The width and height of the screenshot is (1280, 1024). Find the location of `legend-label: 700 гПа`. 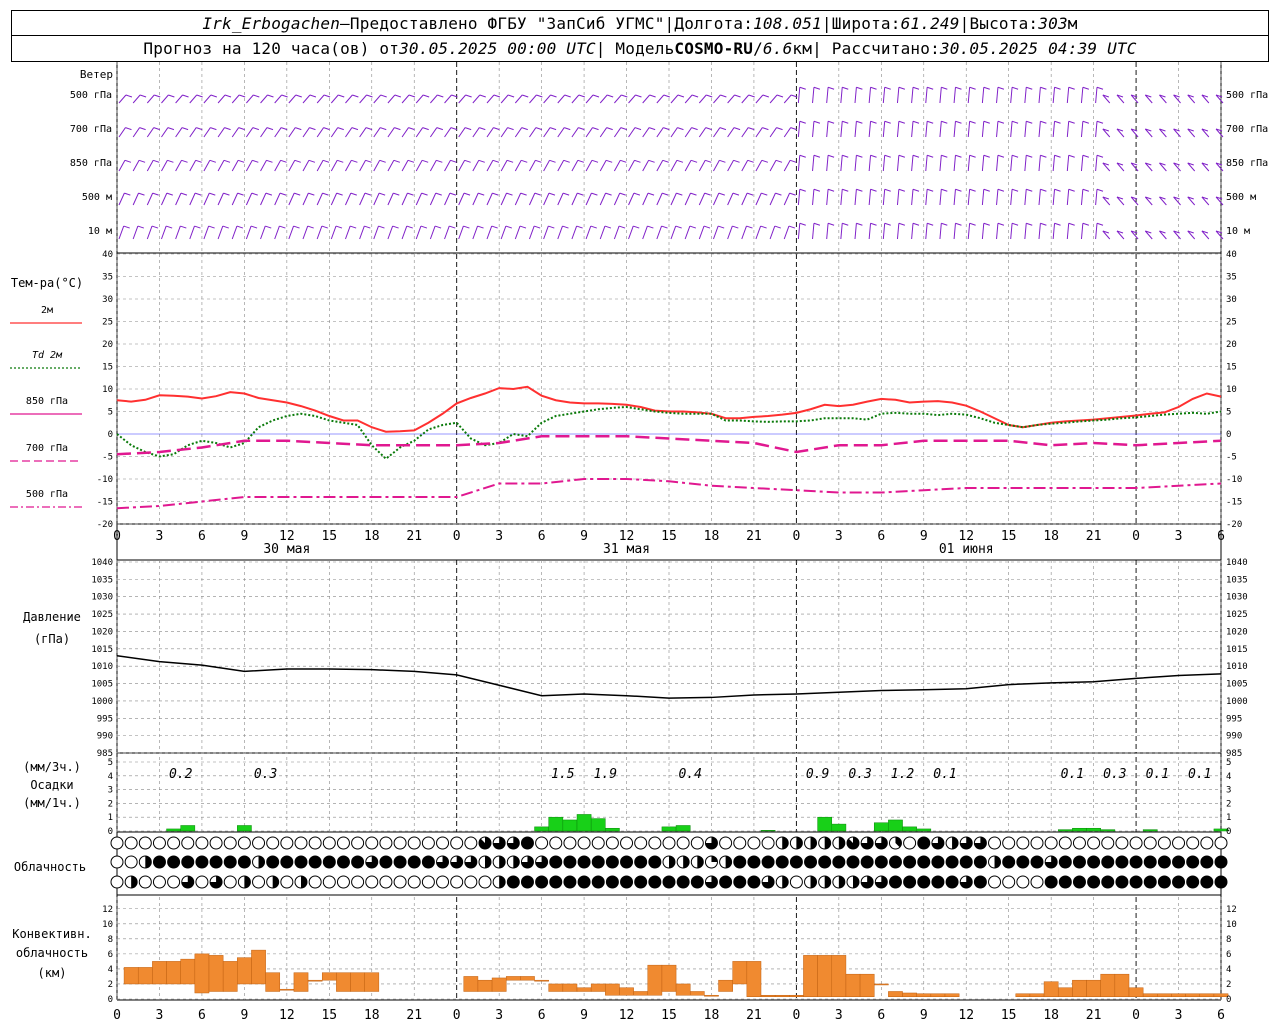

legend-label: 700 гПа is located at coordinates (47, 448).